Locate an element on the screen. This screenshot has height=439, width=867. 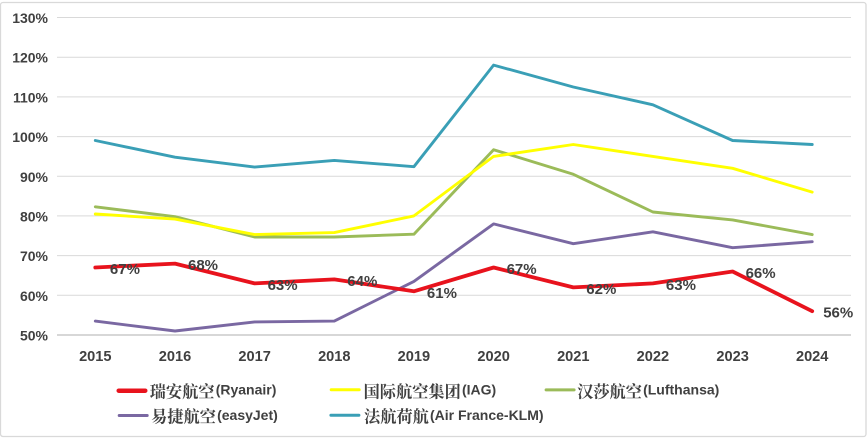
svg-text: 2016 is located at coordinates (175, 357).